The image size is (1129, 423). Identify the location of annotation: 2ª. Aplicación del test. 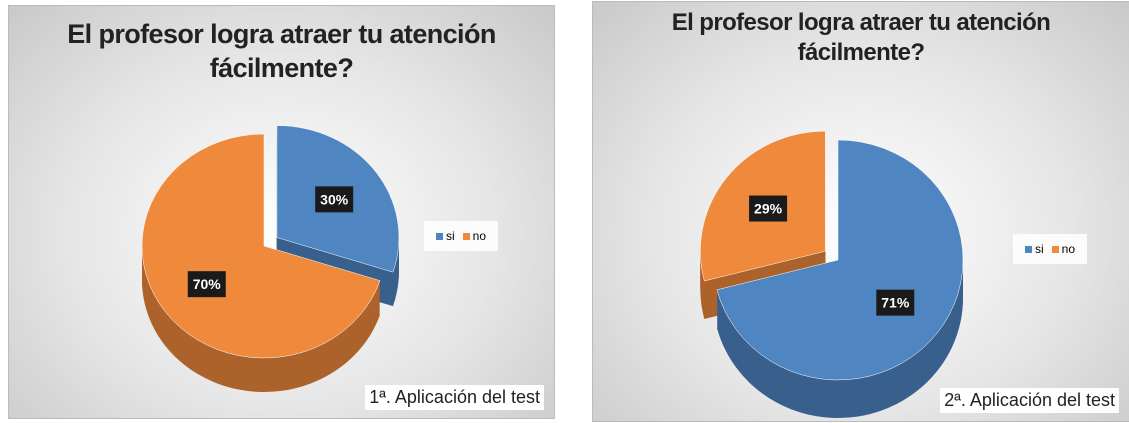
(1029, 400).